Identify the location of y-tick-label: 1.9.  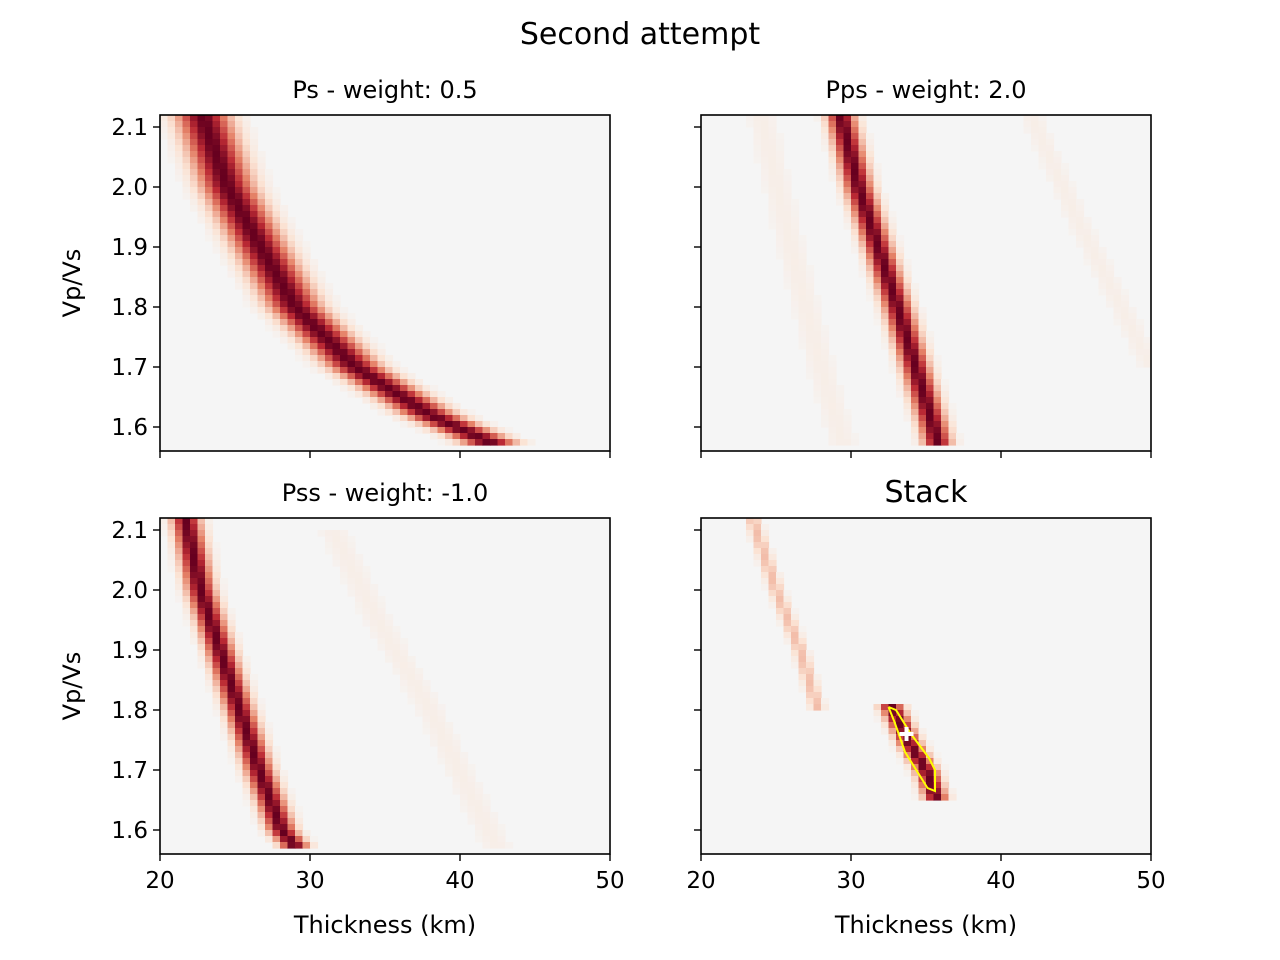
(129, 248).